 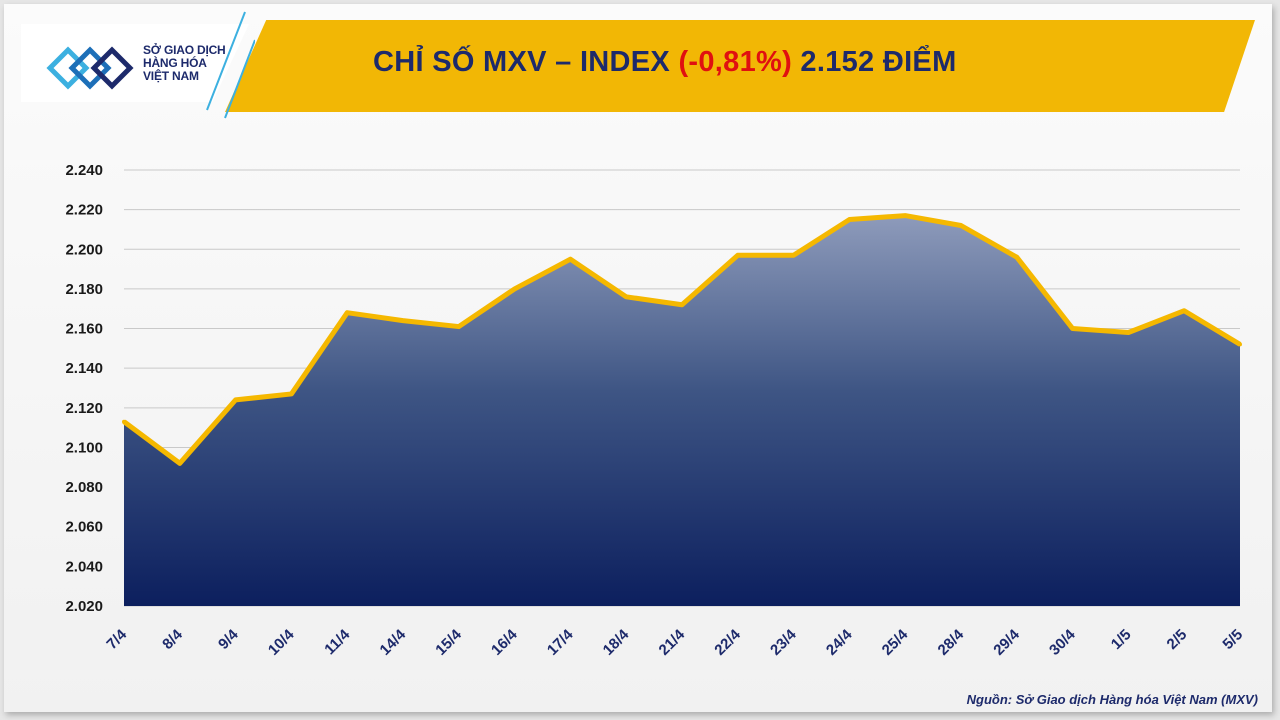 What do you see at coordinates (84, 210) in the screenshot?
I see `y-tick-label: 2.220` at bounding box center [84, 210].